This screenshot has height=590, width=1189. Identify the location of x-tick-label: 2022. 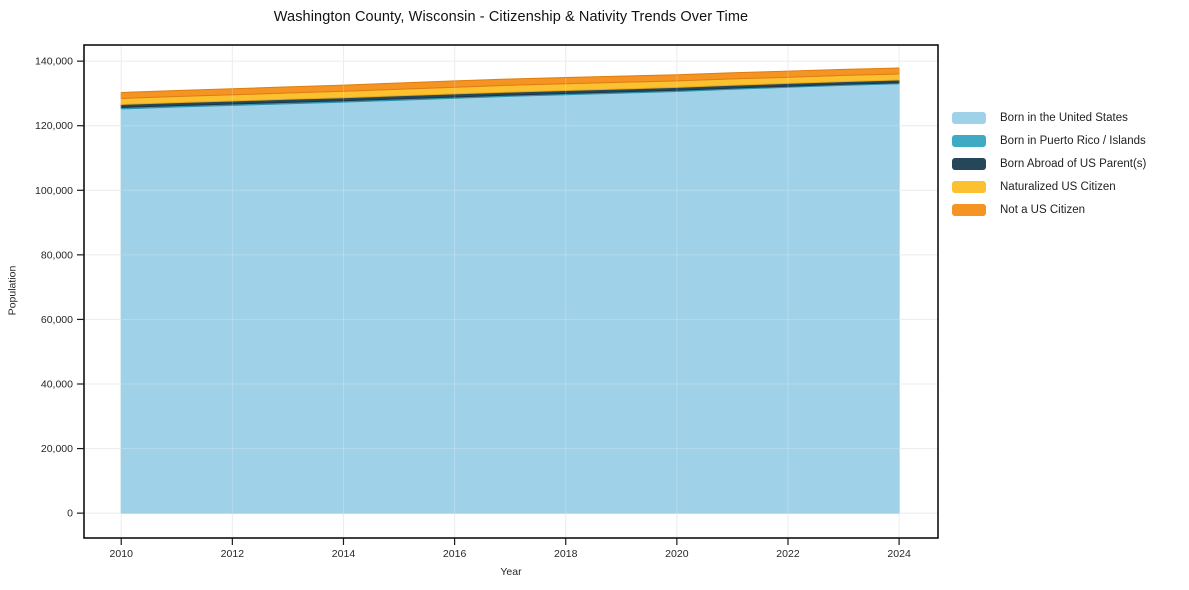
(788, 554).